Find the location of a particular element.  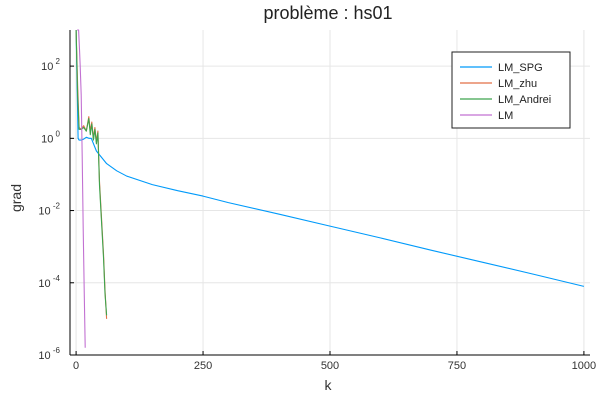

y-tick-exponent: -4 is located at coordinates (56, 278).